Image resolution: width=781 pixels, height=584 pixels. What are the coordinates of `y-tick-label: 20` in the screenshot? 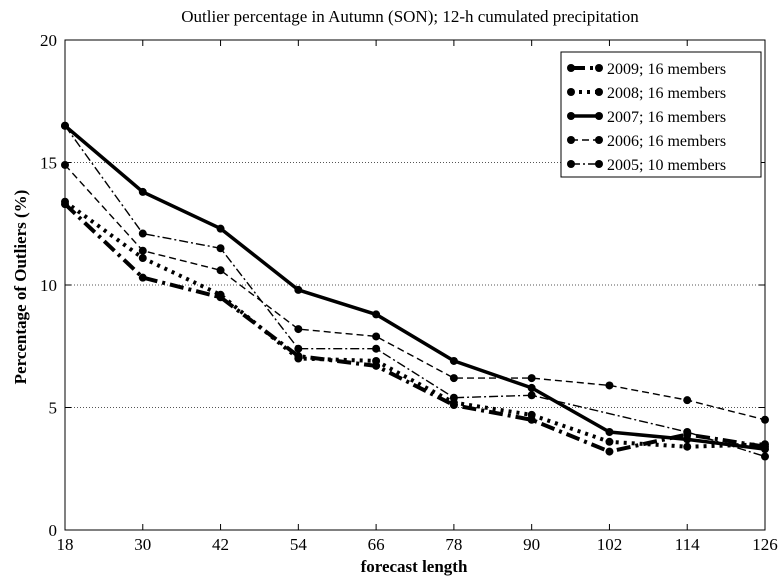 It's located at (48, 40).